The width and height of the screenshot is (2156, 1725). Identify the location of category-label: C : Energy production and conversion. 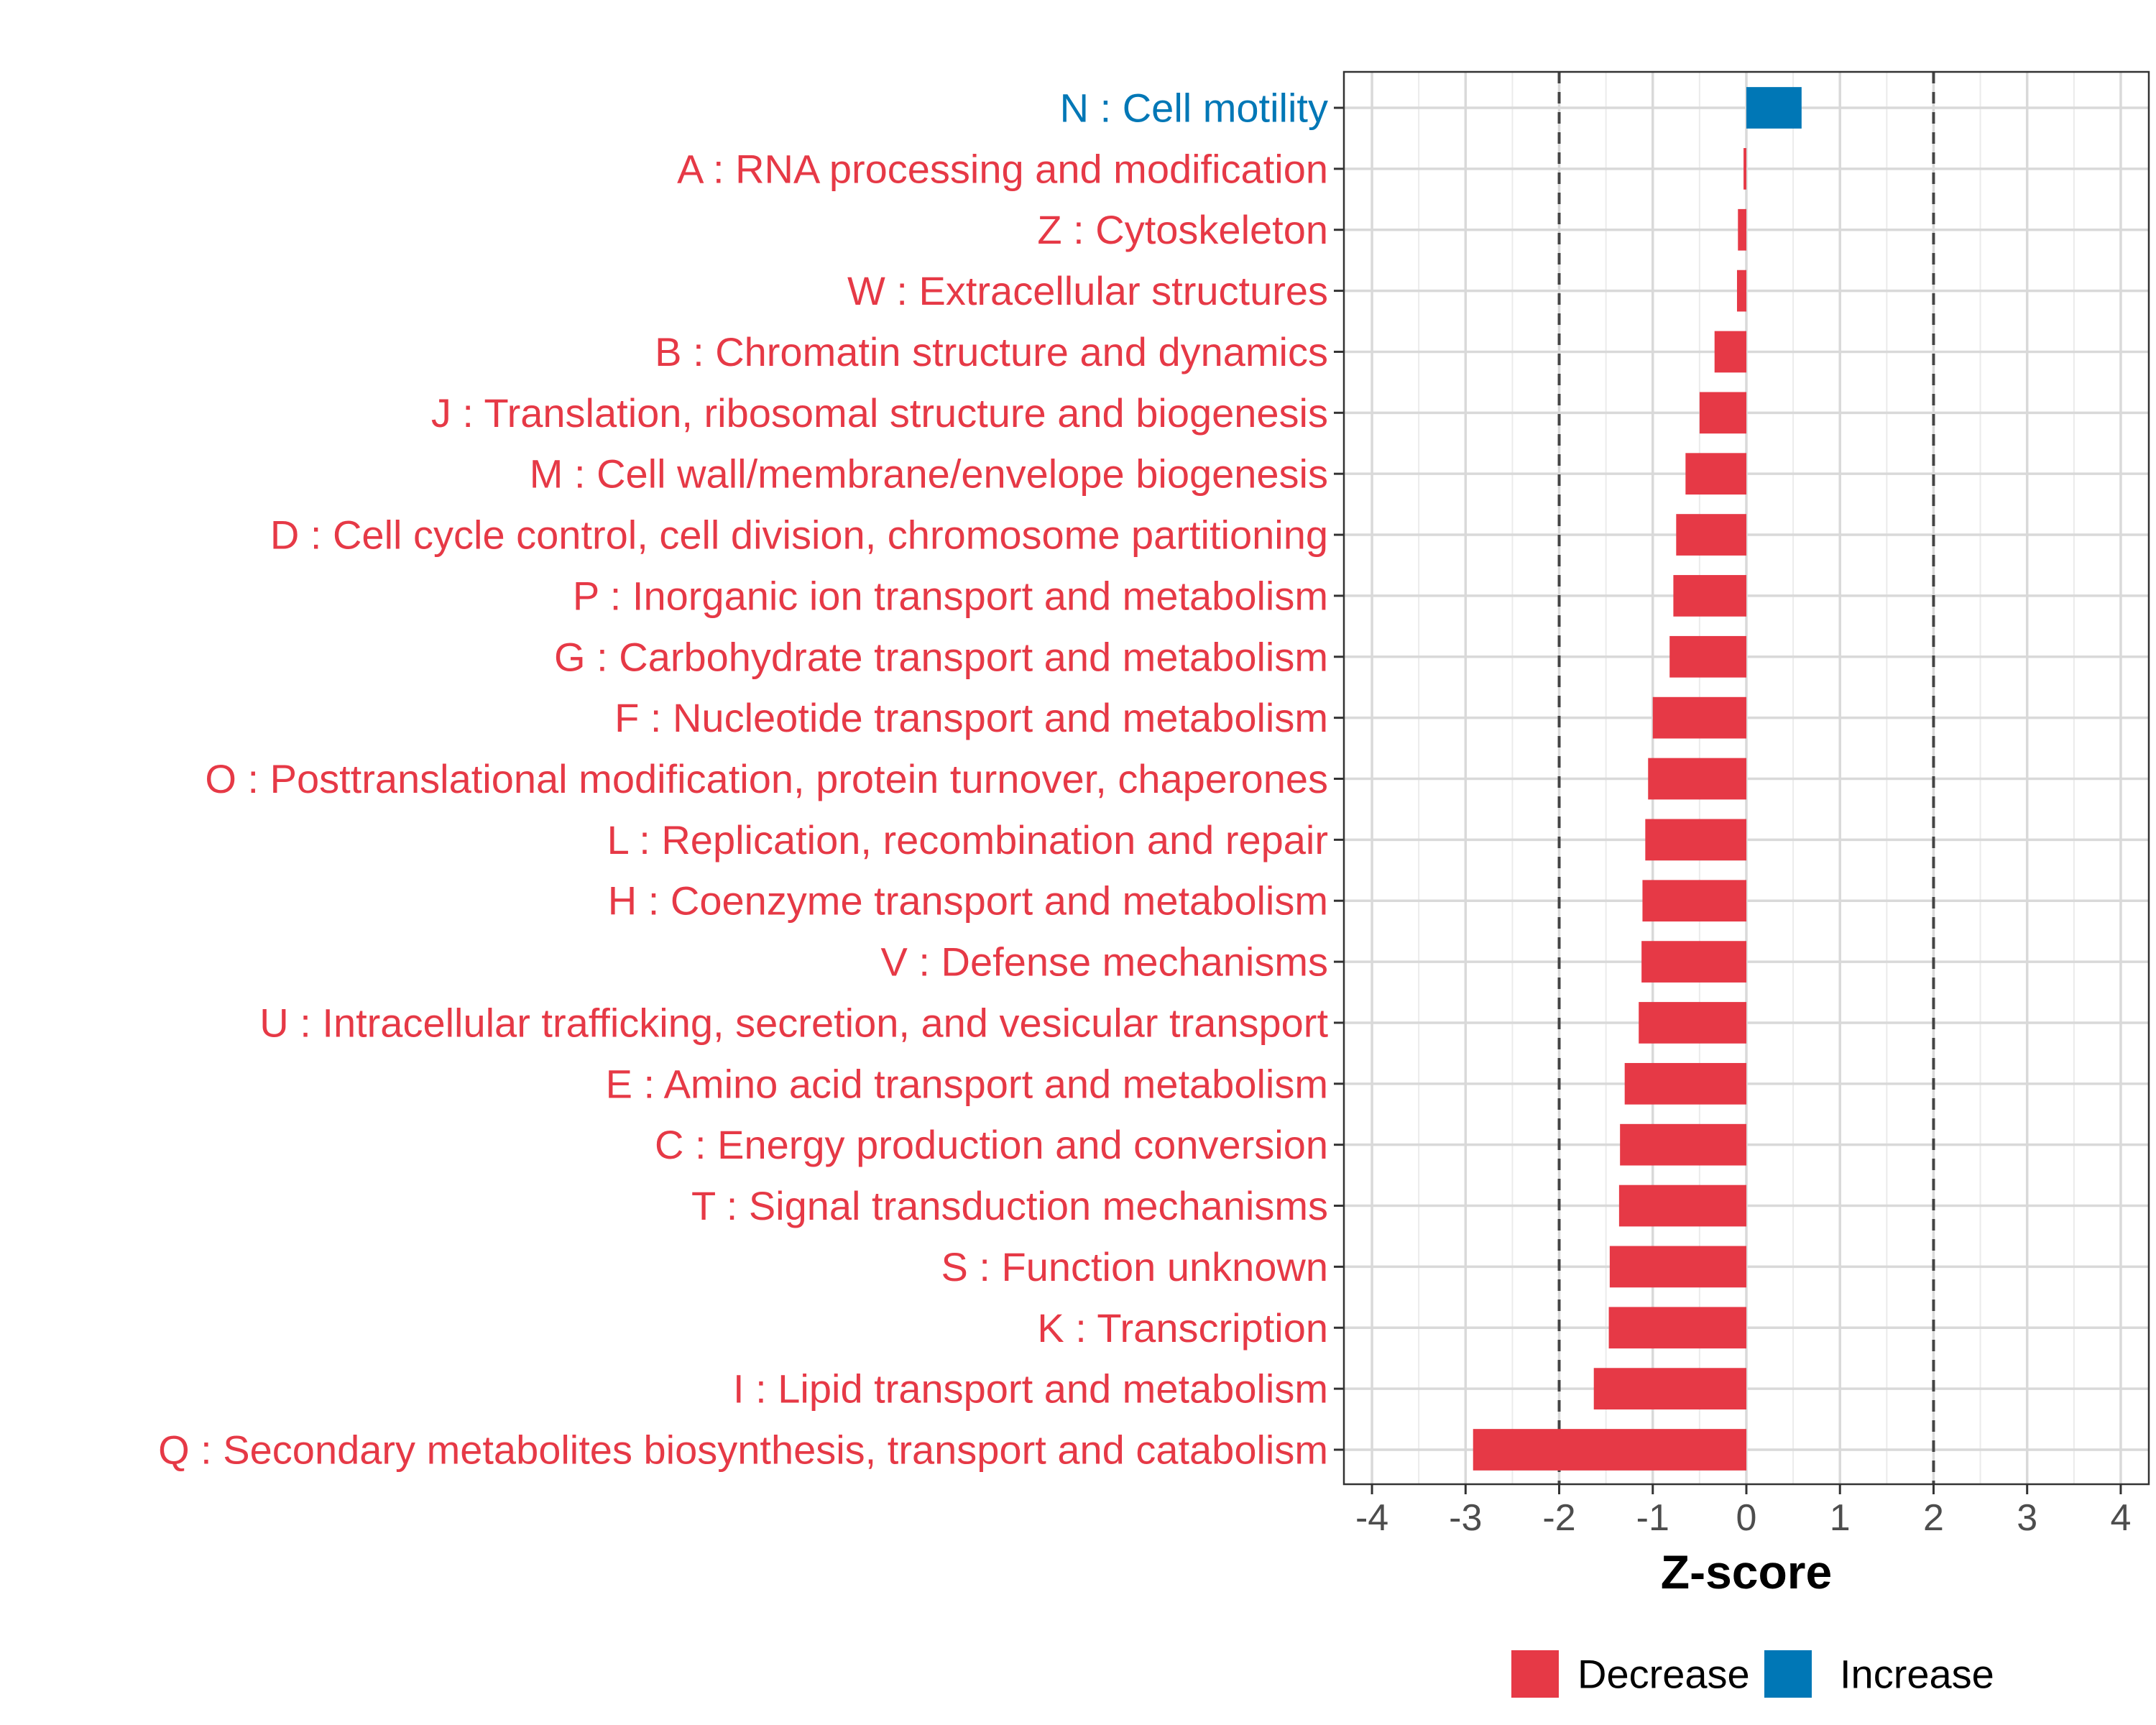
(991, 1144).